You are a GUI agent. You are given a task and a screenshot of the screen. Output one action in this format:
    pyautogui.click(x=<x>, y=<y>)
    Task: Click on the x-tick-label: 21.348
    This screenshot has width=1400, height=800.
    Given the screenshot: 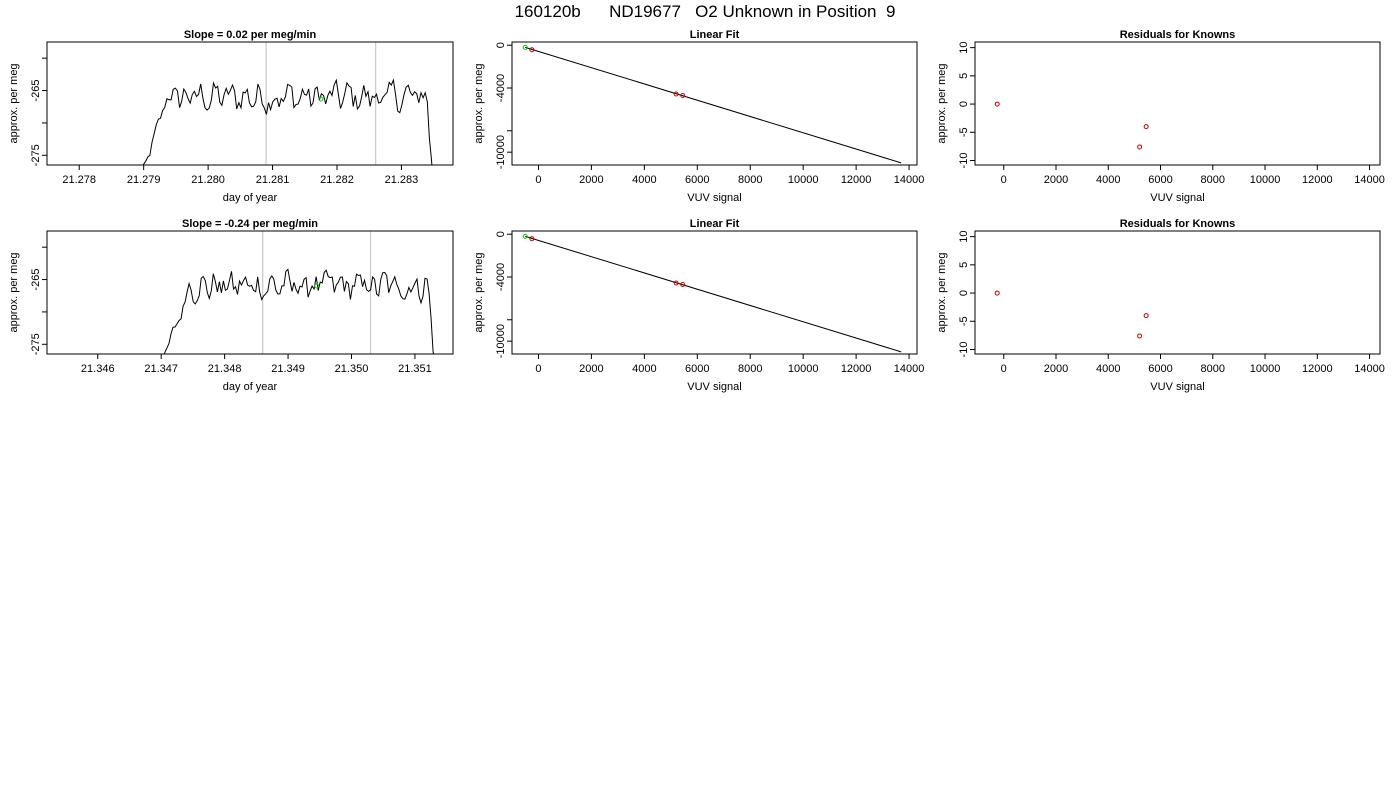 What is the action you would take?
    pyautogui.click(x=225, y=369)
    